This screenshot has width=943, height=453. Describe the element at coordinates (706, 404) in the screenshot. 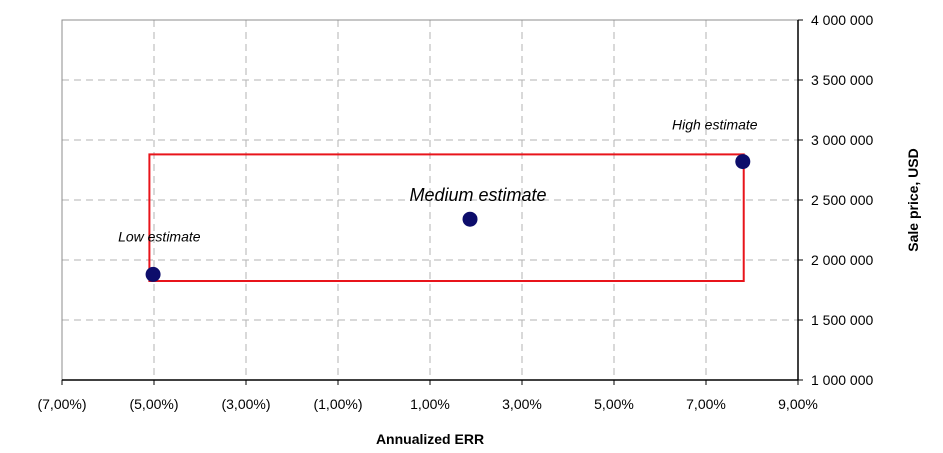

I see `x-tick-label: 7,00%` at that location.